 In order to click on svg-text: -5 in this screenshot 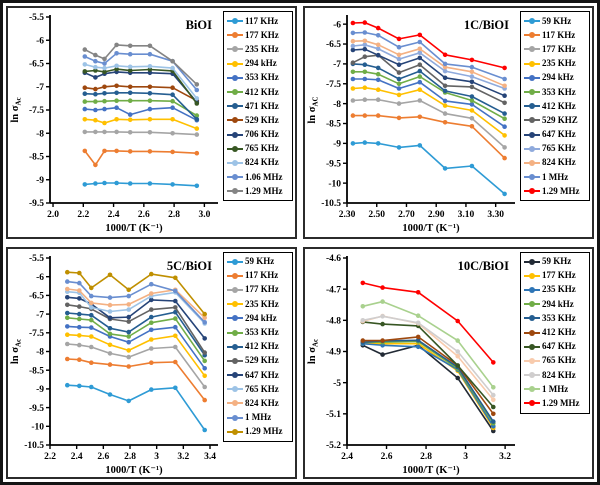, I will do `click(337, 383)`.